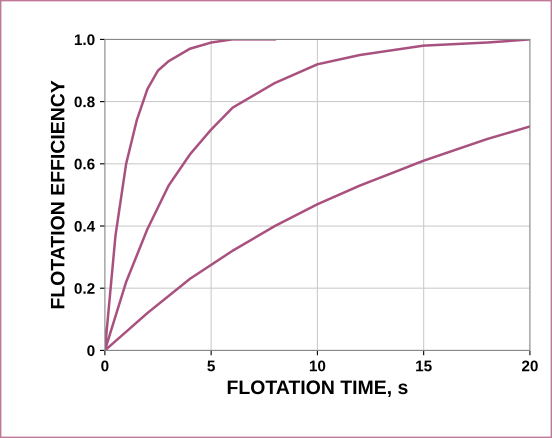 The height and width of the screenshot is (438, 552). I want to click on x-tick-label: 0, so click(105, 366).